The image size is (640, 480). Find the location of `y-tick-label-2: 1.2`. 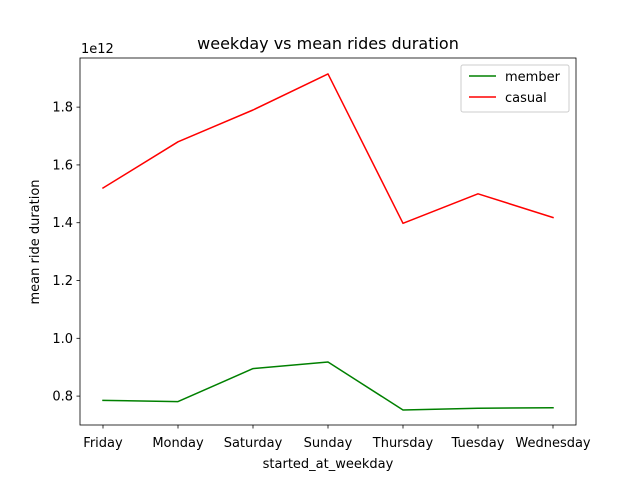

y-tick-label-2: 1.2 is located at coordinates (62, 281).